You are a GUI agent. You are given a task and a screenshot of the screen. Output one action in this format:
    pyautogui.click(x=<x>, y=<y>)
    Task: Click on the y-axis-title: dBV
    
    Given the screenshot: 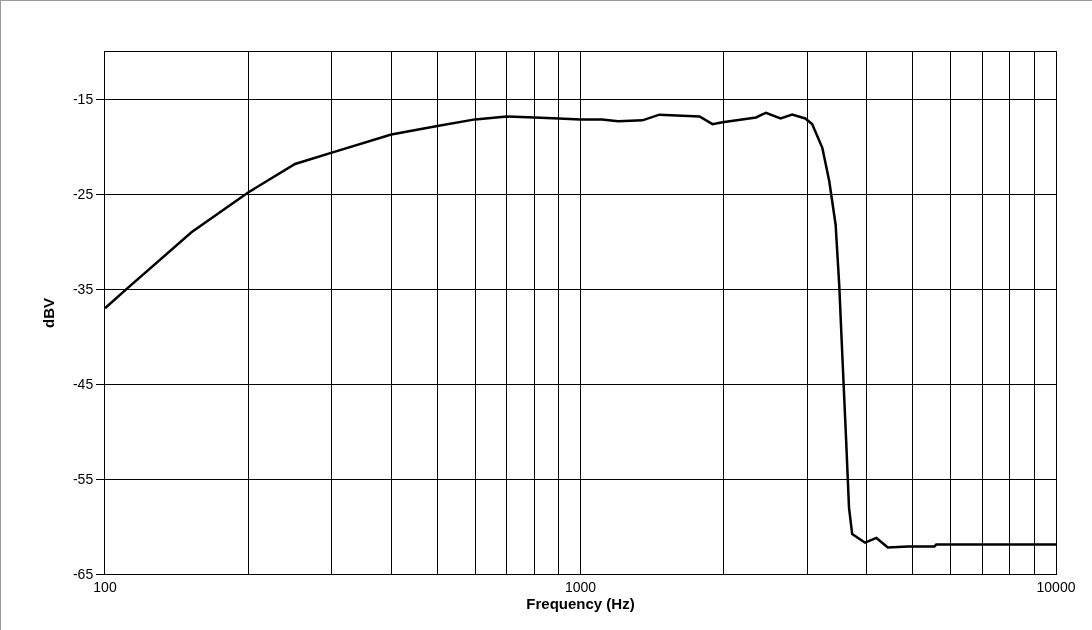 What is the action you would take?
    pyautogui.click(x=49, y=313)
    